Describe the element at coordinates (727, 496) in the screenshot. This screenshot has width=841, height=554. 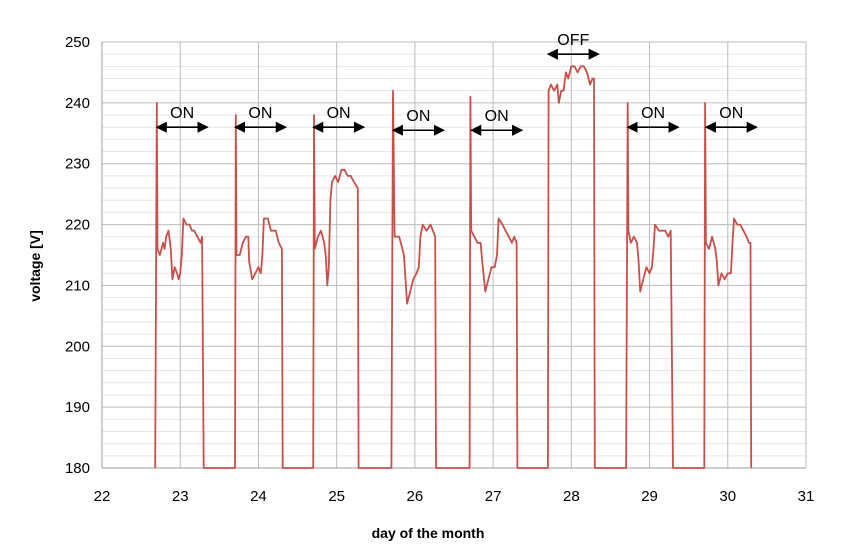
I see `x-tick-label: 30` at that location.